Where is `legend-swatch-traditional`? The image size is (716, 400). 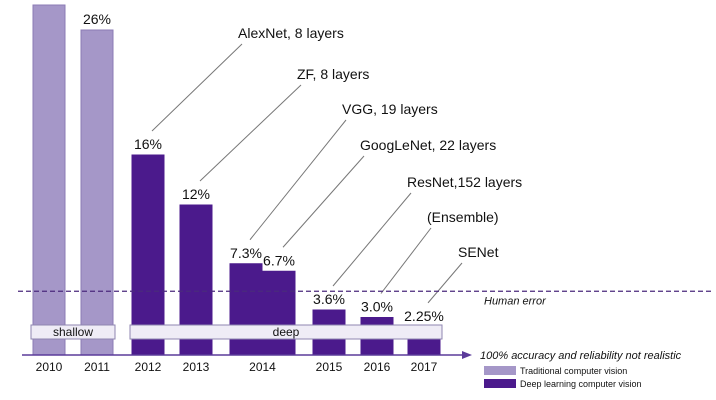
legend-swatch-traditional is located at coordinates (500, 370).